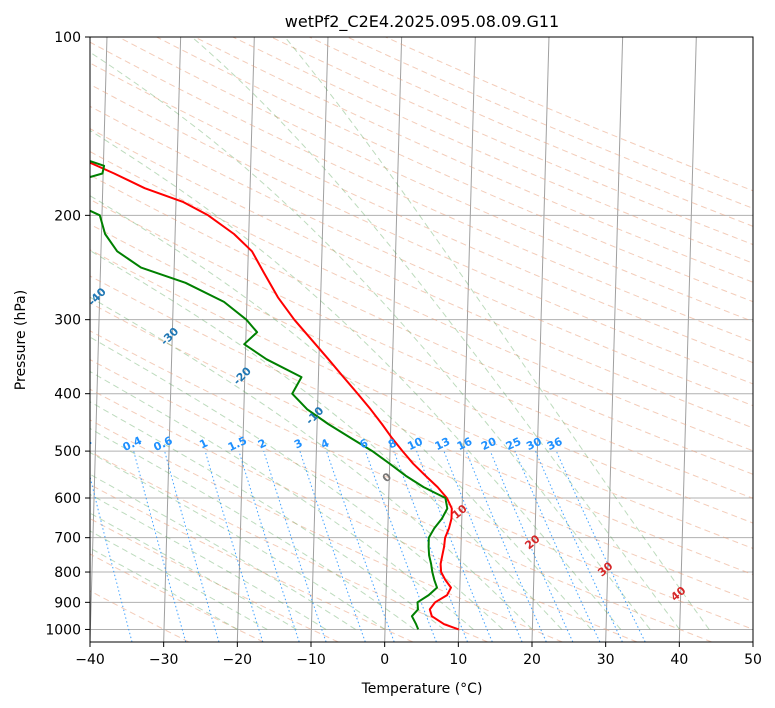 This screenshot has width=775, height=708. What do you see at coordinates (513, 444) in the screenshot?
I see `mixing-ratio-label: 25` at bounding box center [513, 444].